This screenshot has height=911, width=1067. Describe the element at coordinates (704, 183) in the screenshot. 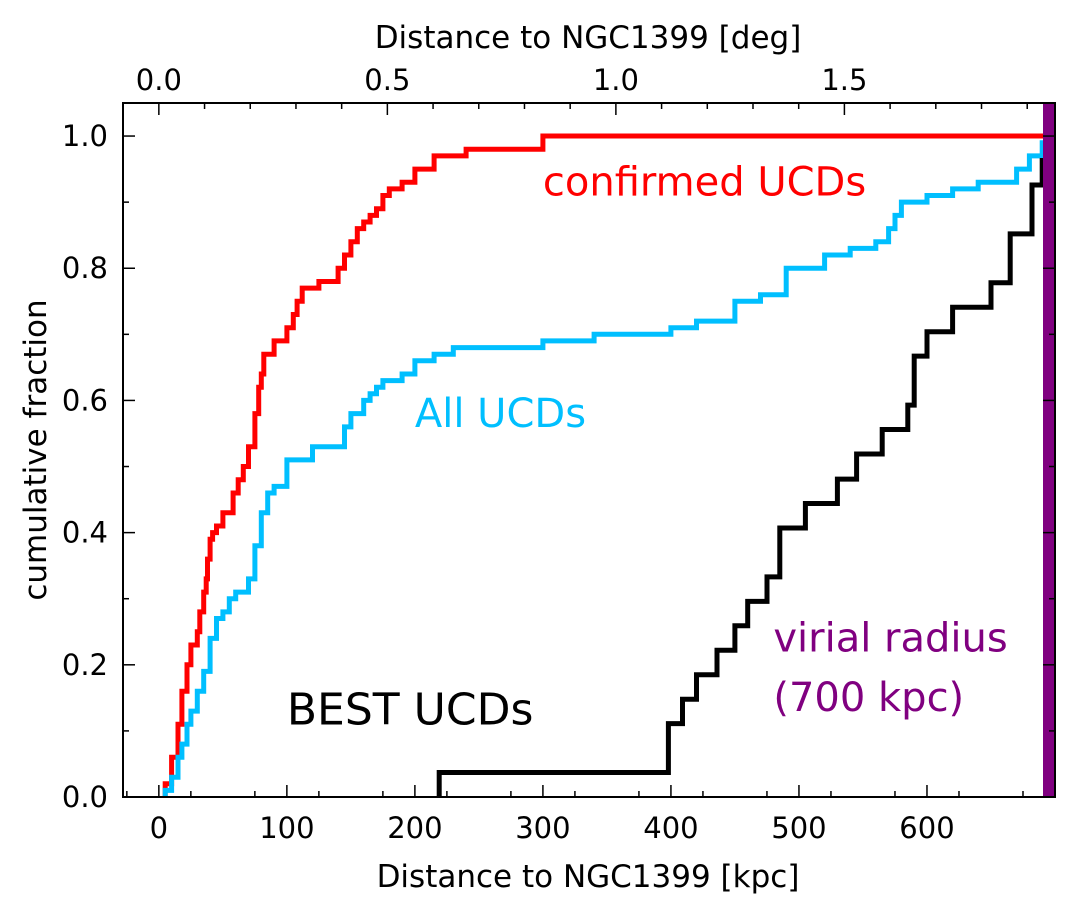

I see `annotation-confirmed-ucds: confirmed UCDs` at that location.